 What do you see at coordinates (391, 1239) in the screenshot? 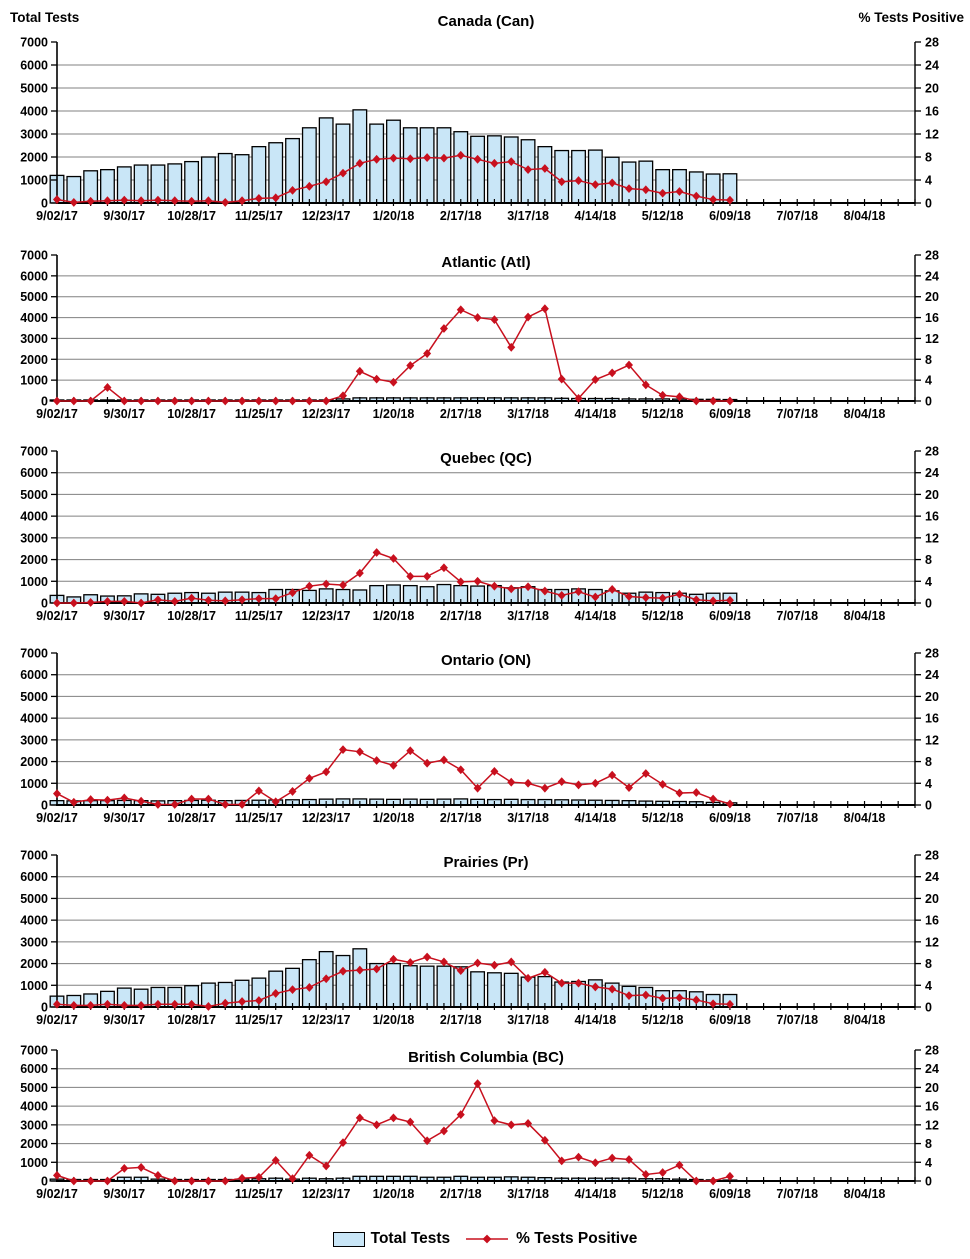
I see `legend-item-total-tests: Total Tests` at bounding box center [391, 1239].